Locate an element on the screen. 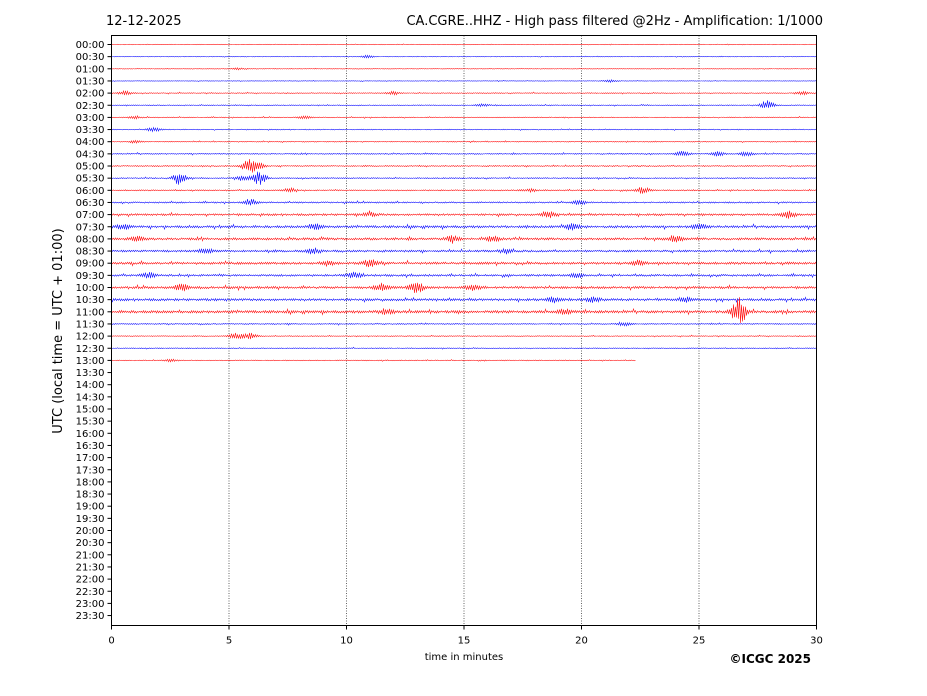 The width and height of the screenshot is (927, 696). y-tick-label: 02:00 is located at coordinates (90, 94).